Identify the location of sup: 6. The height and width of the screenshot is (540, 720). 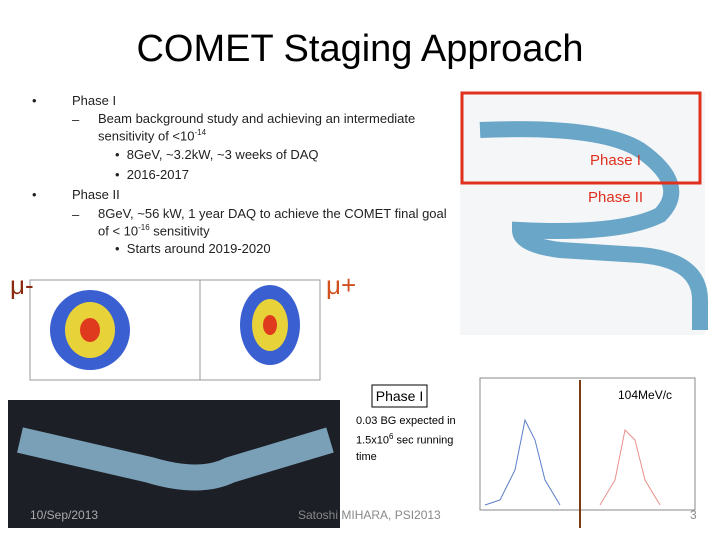
(391, 436).